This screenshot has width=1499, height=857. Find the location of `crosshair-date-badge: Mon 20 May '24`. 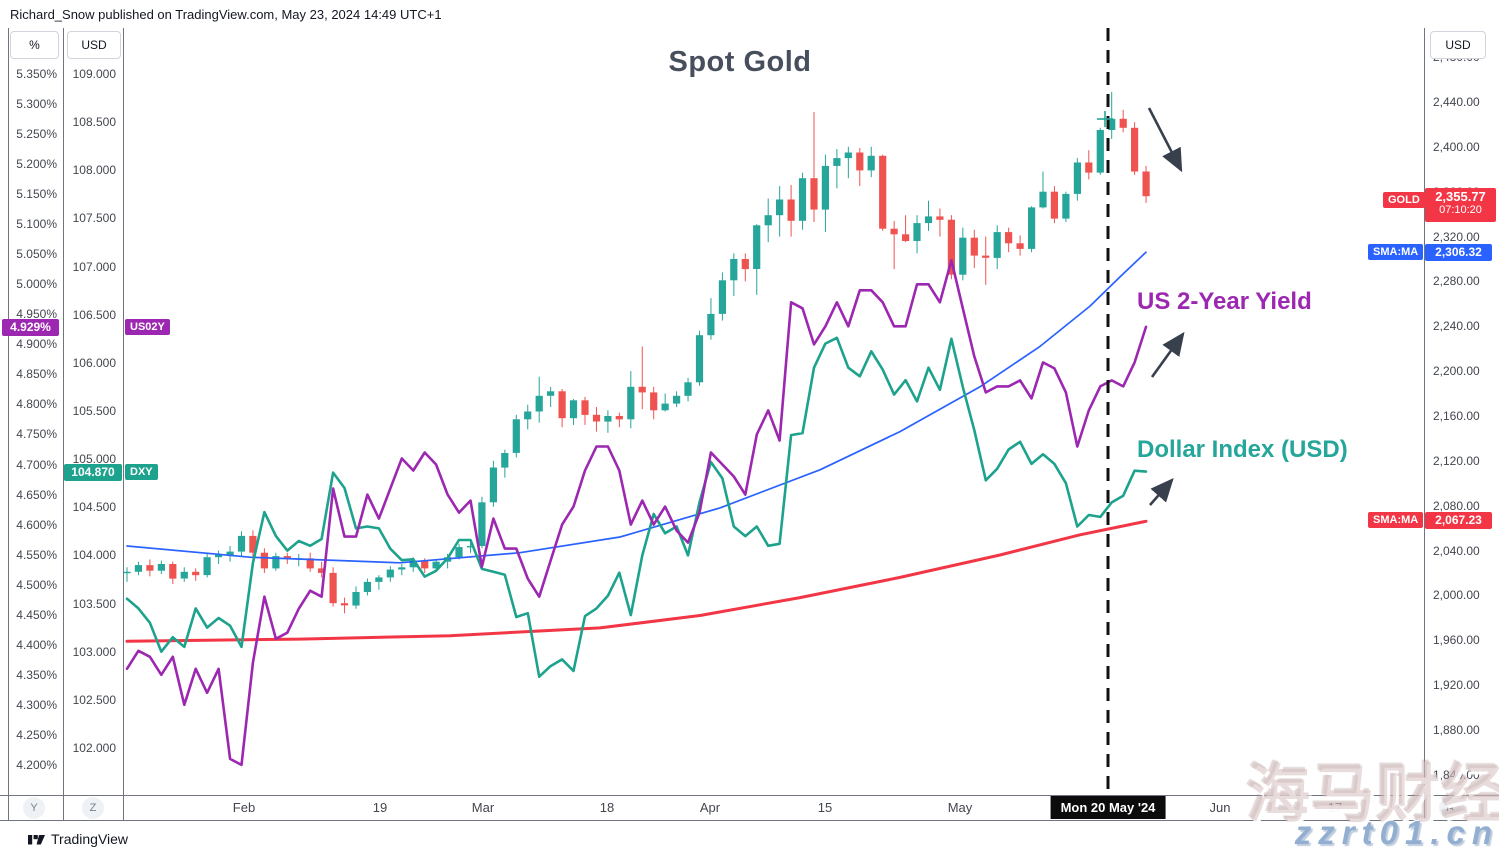

crosshair-date-badge: Mon 20 May '24 is located at coordinates (1108, 807).